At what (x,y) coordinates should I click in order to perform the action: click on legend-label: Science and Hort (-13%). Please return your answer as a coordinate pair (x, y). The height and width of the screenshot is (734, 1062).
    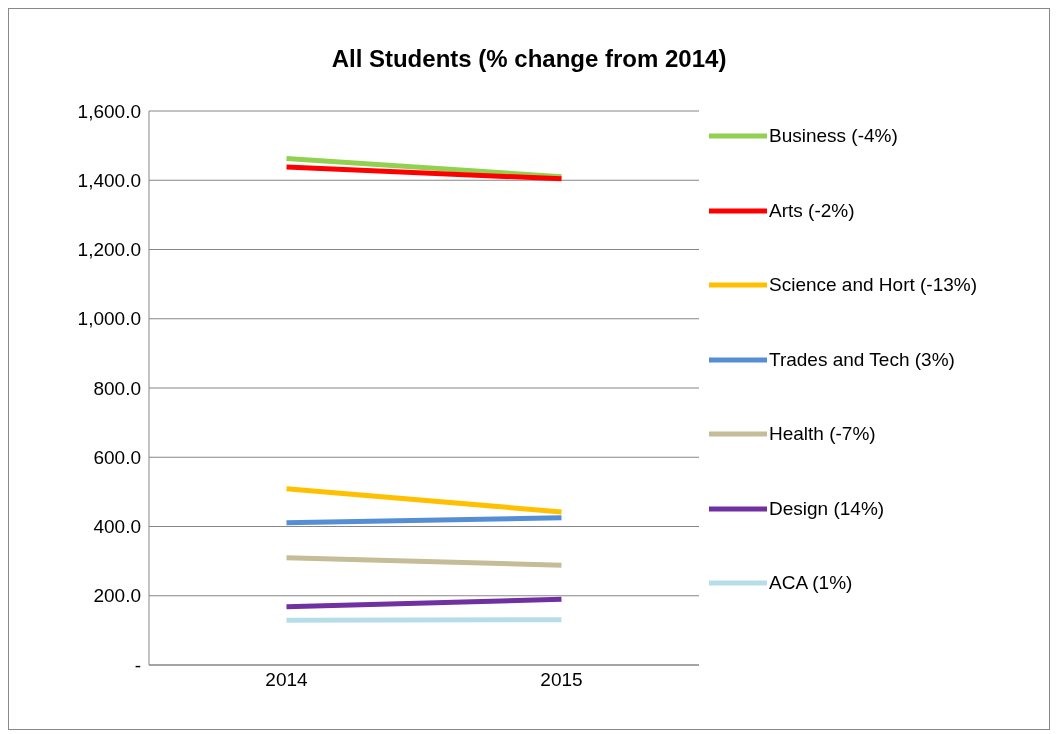
    Looking at the image, I should click on (873, 285).